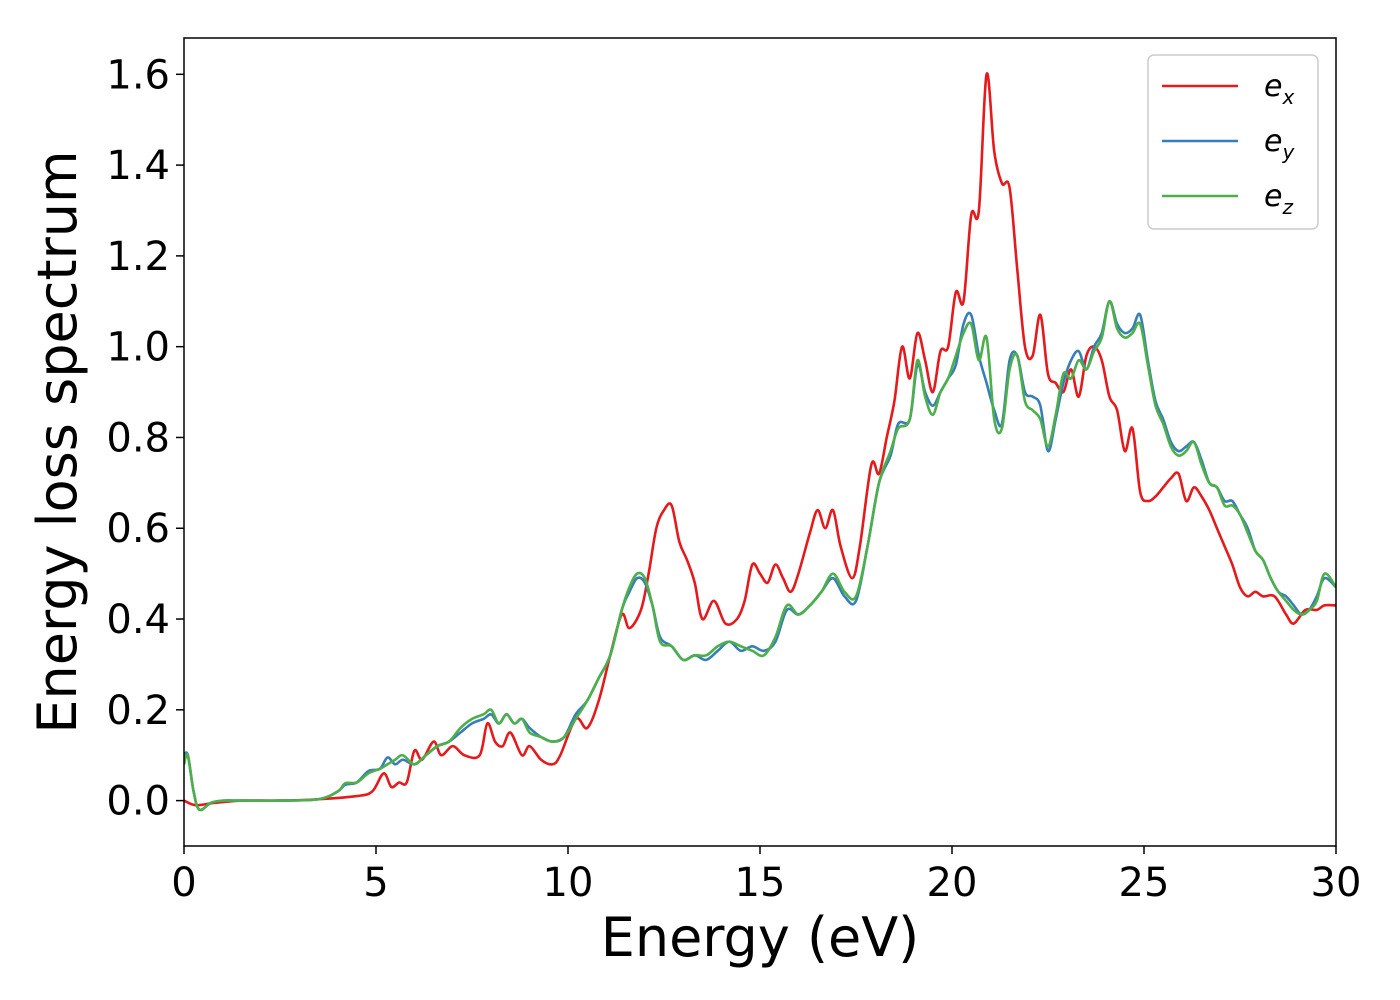  Describe the element at coordinates (138, 348) in the screenshot. I see `y-tick-label: 1.0` at that location.